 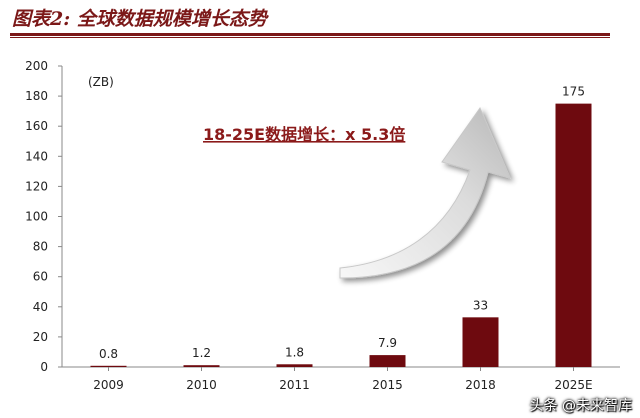 I want to click on bar-value-label: 1.2, so click(x=201, y=353).